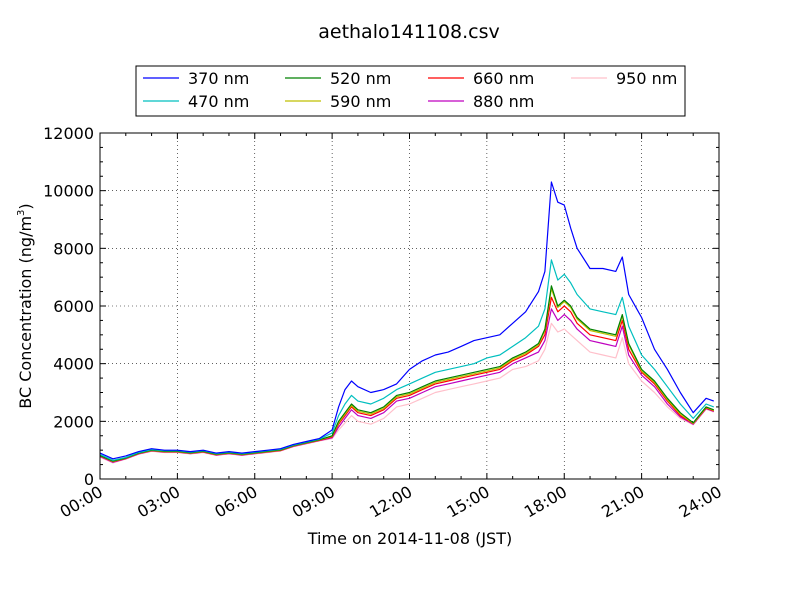  I want to click on x-tick-label: 03:00, so click(158, 502).